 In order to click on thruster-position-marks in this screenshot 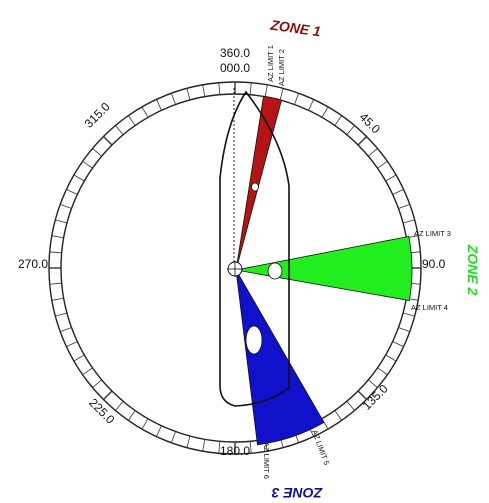, I will do `click(255, 268)`.